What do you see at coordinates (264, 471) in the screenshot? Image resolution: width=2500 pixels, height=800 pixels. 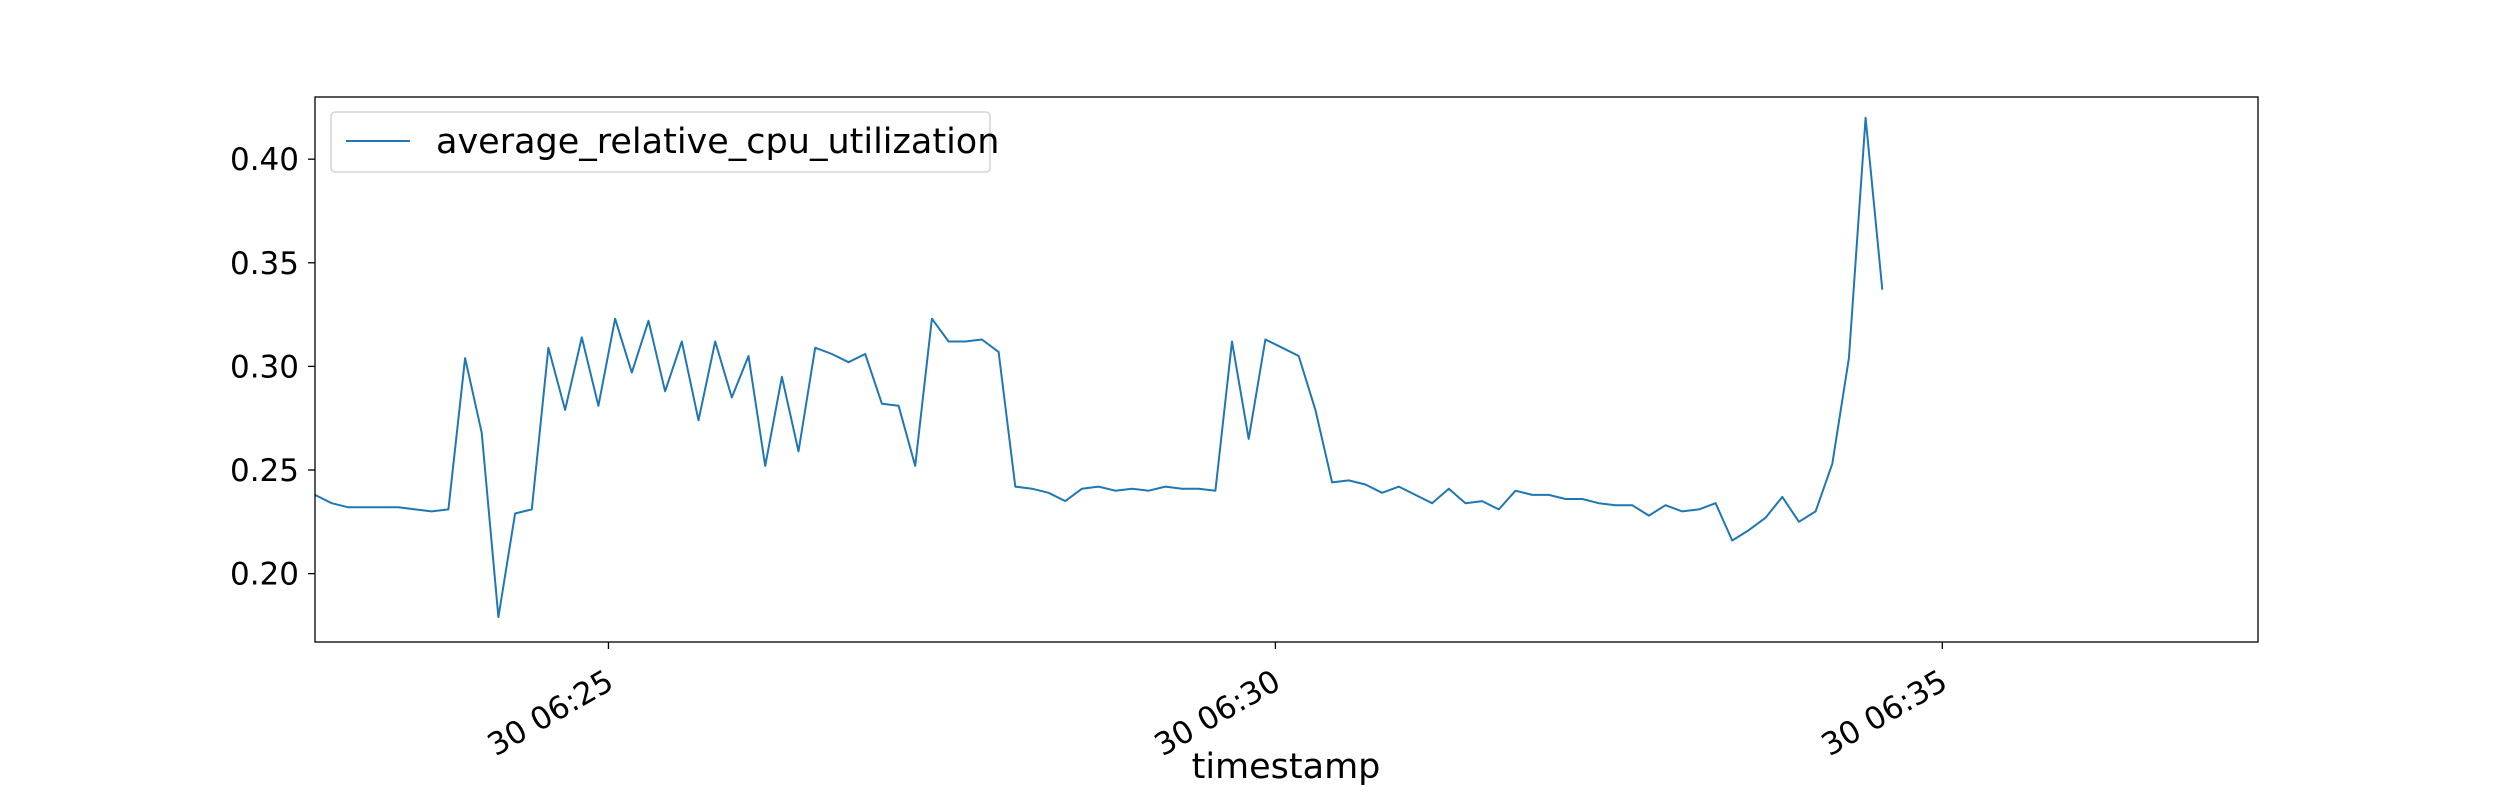 I see `y-tick-label: 0.25` at bounding box center [264, 471].